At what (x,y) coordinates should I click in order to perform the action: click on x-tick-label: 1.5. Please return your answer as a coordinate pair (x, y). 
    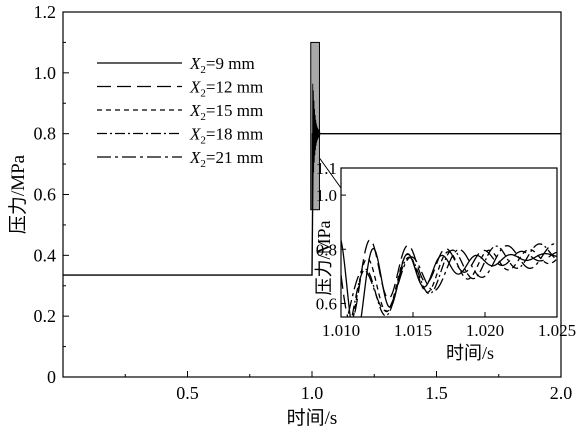
    Looking at the image, I should click on (436, 393).